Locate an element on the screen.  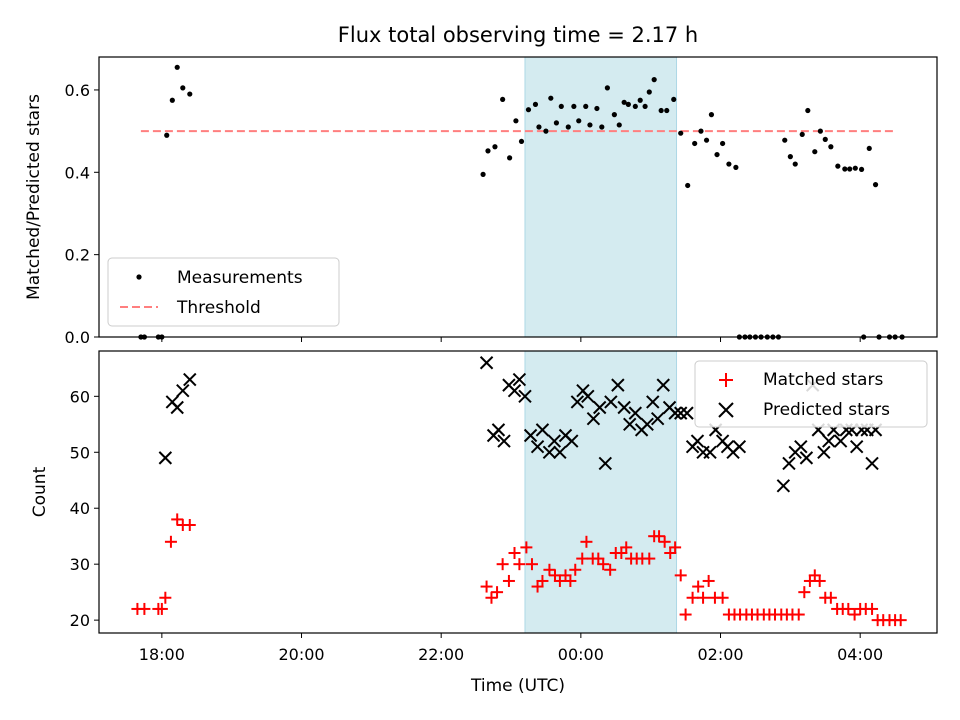
y-tick-label: 60 is located at coordinates (80, 396).